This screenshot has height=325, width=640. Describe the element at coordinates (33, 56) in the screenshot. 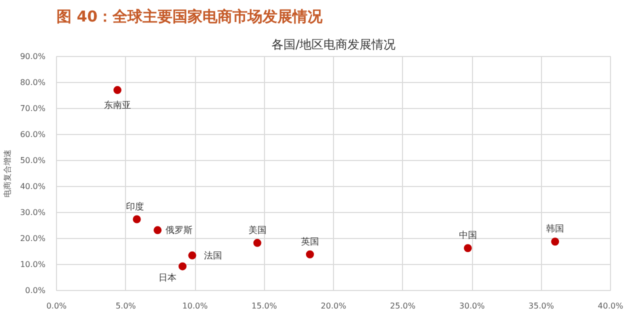

I see `y-tick-label: 90.0%` at that location.